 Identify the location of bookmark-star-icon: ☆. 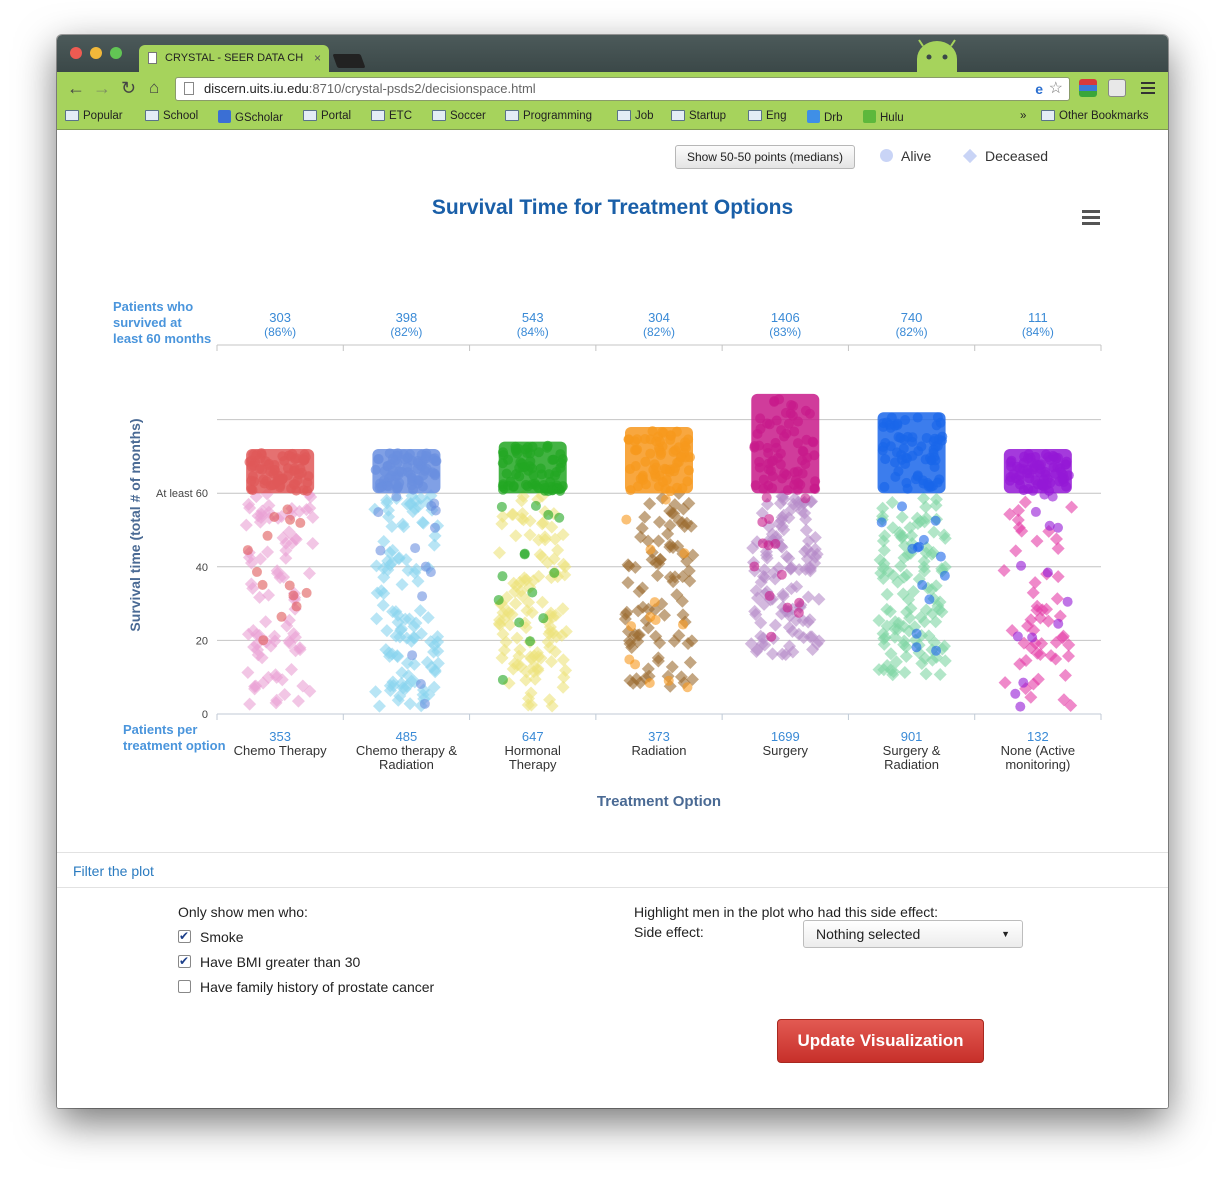
(1055, 88).